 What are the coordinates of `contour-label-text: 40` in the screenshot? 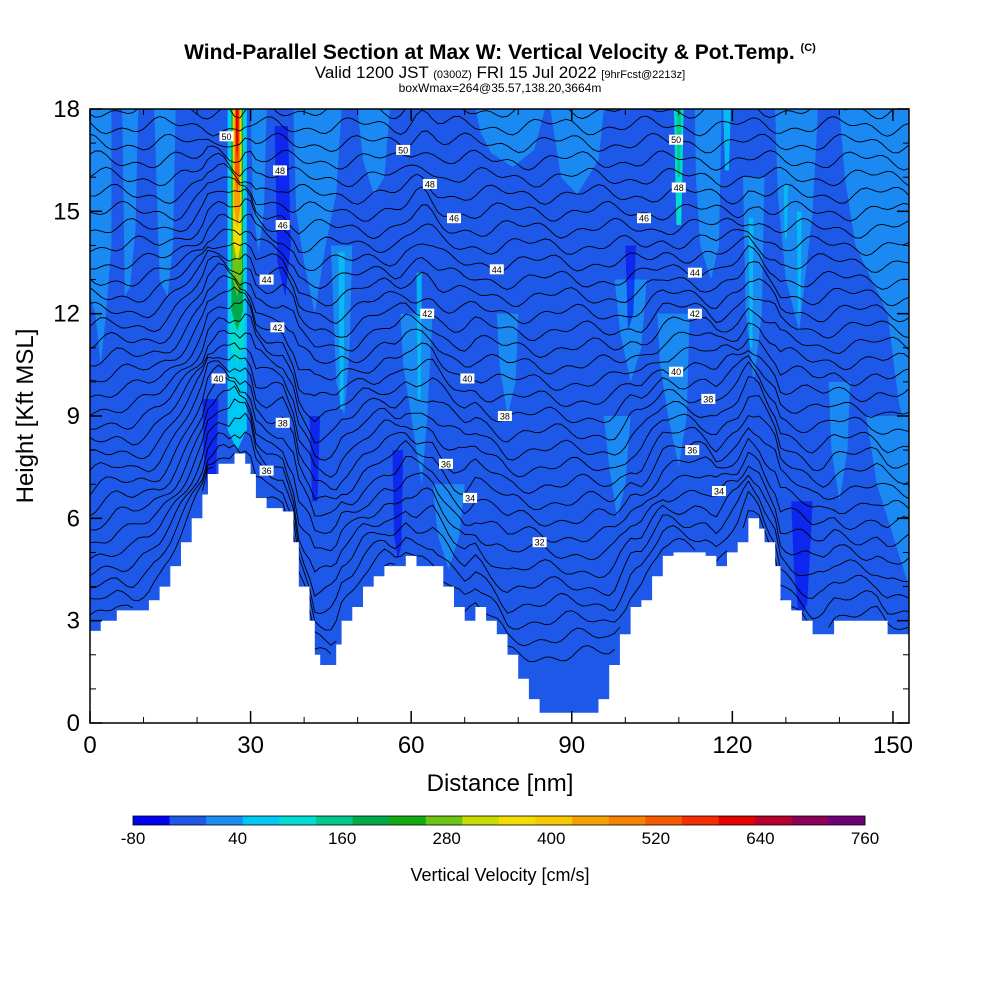 It's located at (218, 379).